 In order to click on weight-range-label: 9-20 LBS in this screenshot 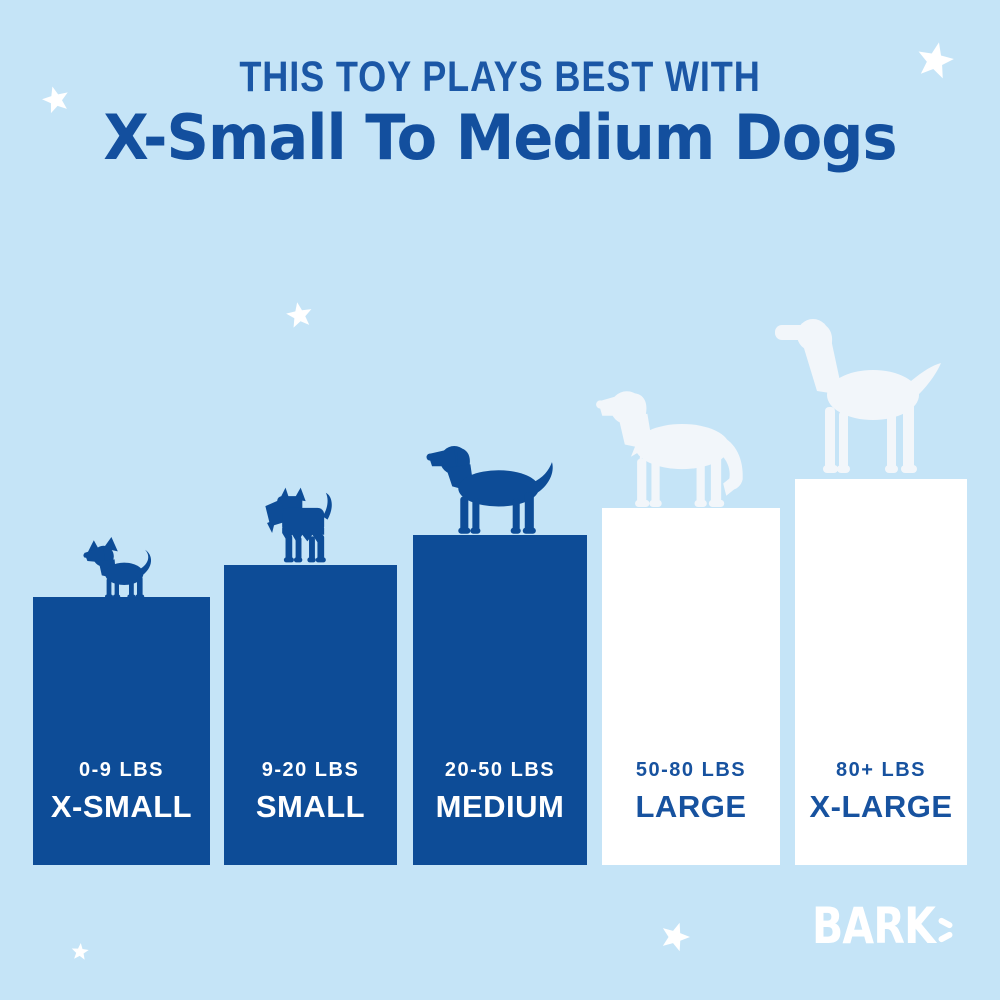, I will do `click(310, 770)`.